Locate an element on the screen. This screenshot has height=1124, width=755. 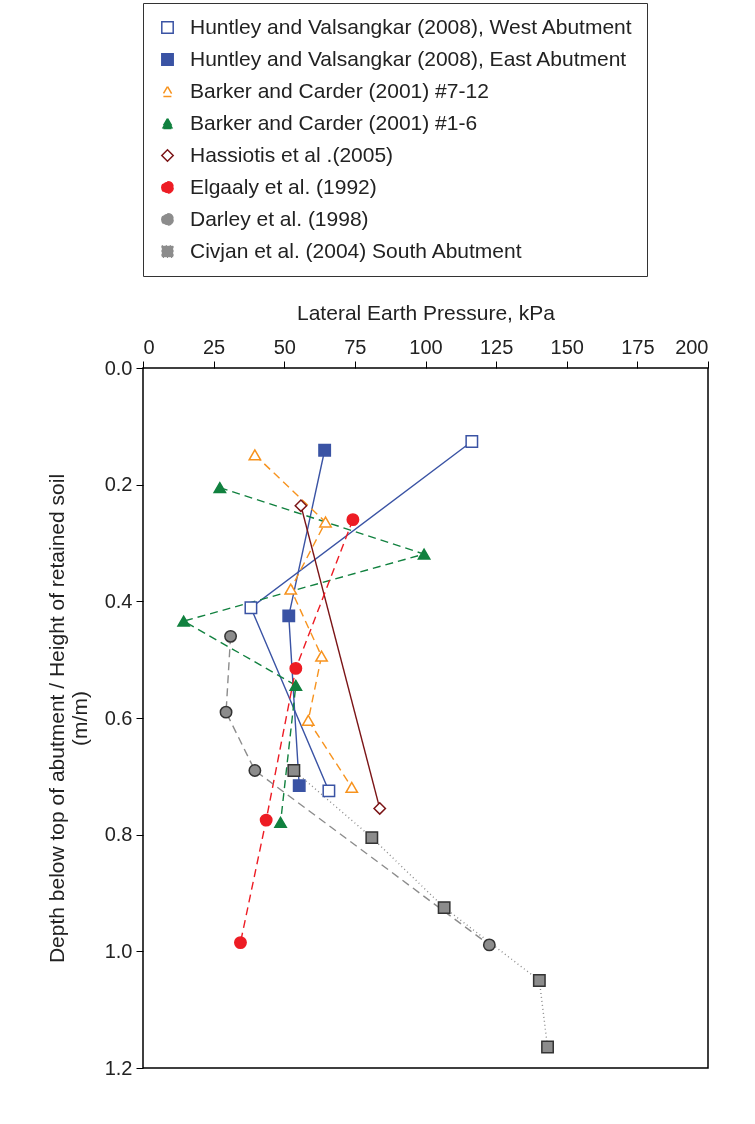
x-tick-label: 125 is located at coordinates (496, 346).